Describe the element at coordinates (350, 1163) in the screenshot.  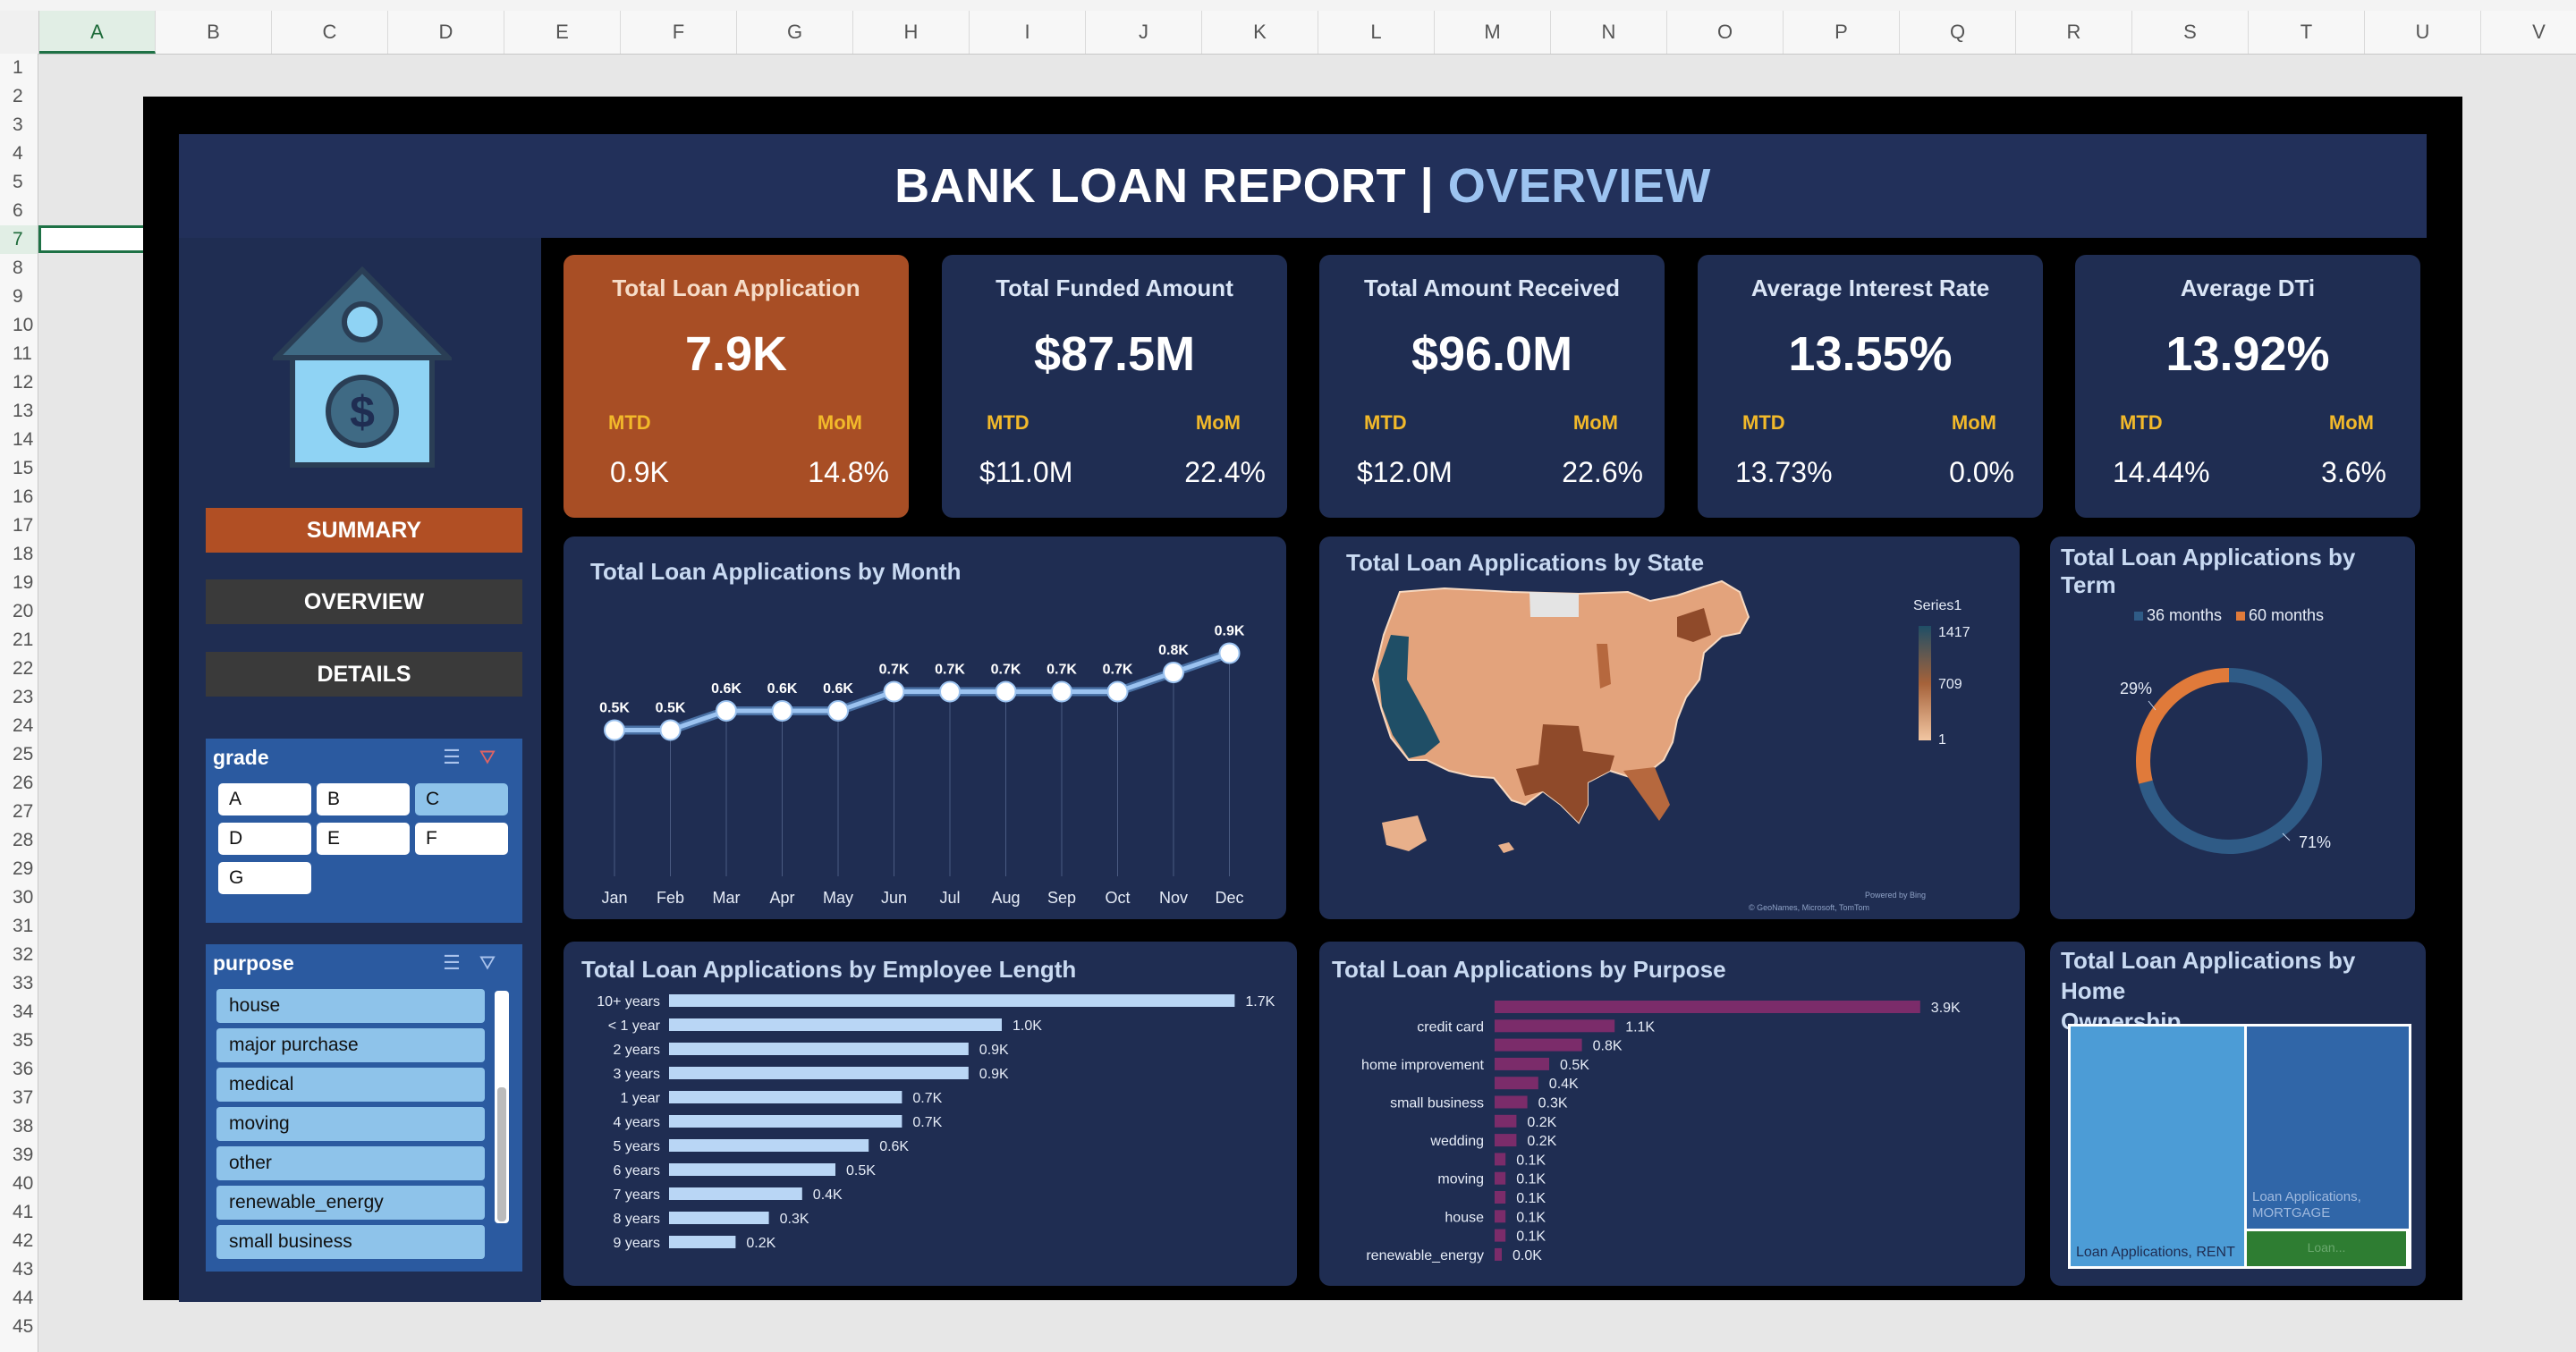
I see `purpose-option: other` at that location.